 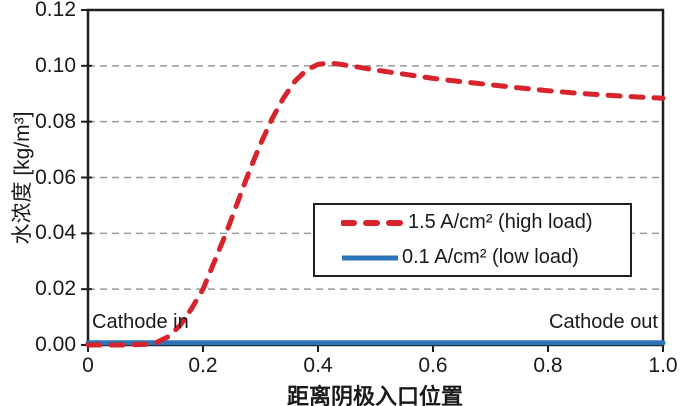 I want to click on x-tick-label: 0.2, so click(x=203, y=365).